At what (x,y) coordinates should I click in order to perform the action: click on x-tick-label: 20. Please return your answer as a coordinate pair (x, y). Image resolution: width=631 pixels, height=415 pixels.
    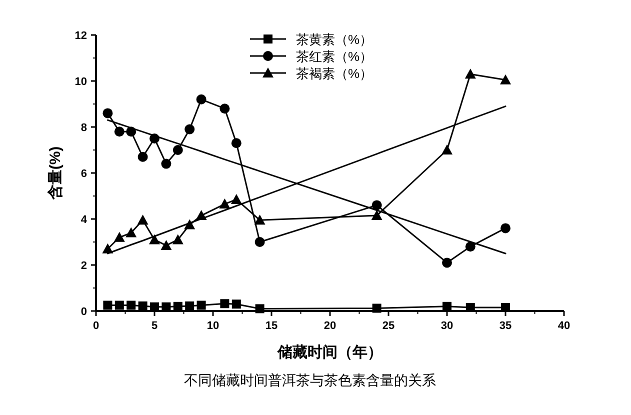
    Looking at the image, I should click on (330, 326).